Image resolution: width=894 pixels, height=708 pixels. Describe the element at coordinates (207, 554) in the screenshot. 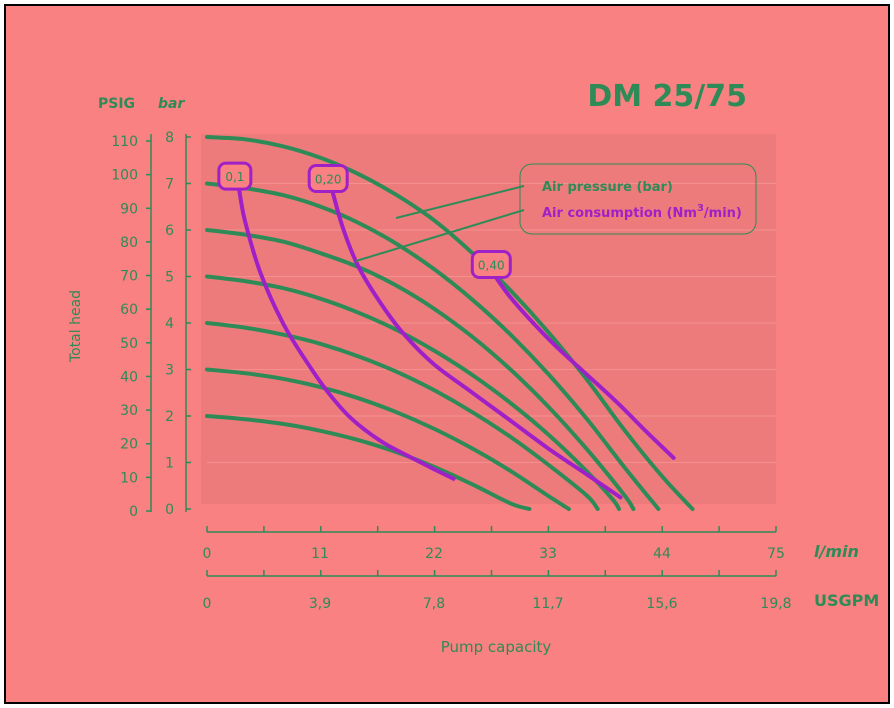

I see `x-tick-lmin-label: 0` at that location.